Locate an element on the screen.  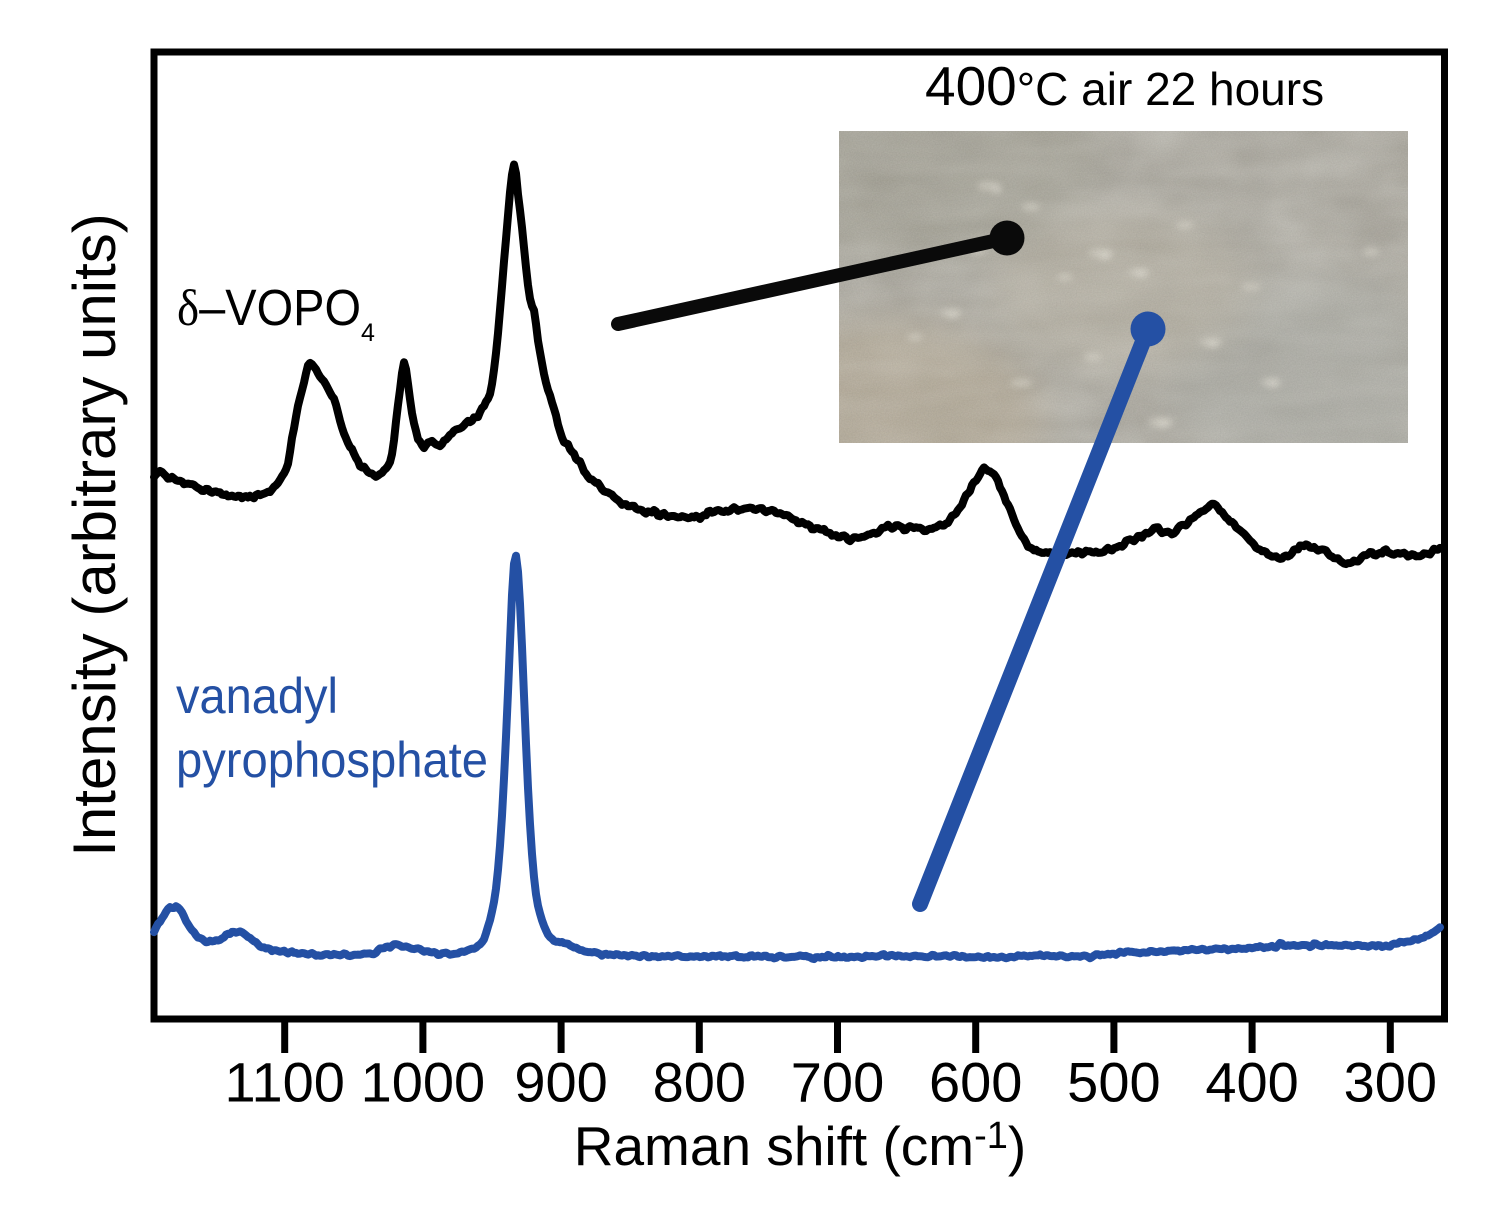
svg-text: 500 is located at coordinates (1113, 1082).